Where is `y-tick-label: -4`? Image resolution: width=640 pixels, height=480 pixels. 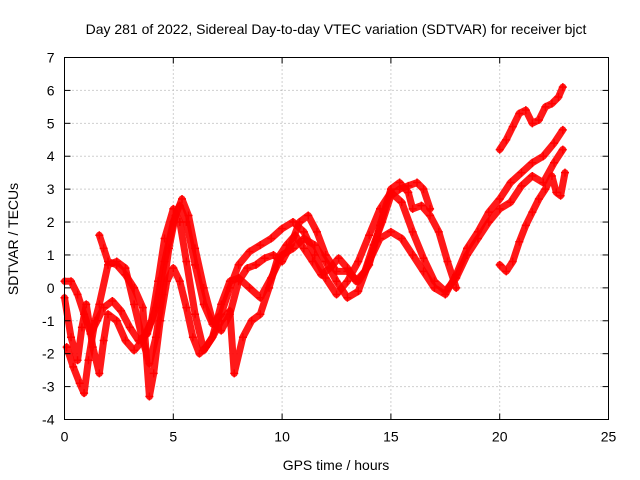 y-tick-label: -4 is located at coordinates (48, 420).